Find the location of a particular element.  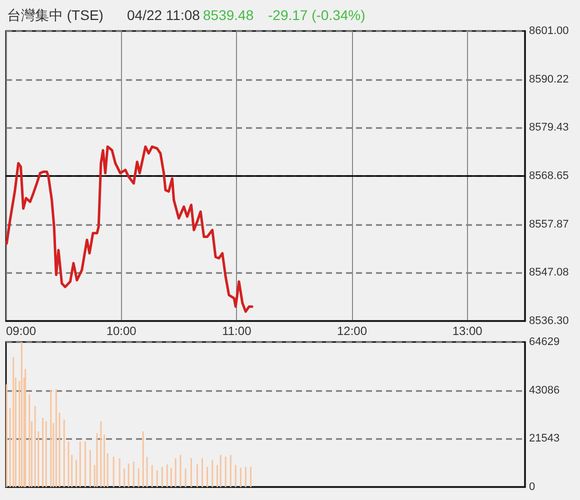

x-tick-label: 11:00 is located at coordinates (237, 331).